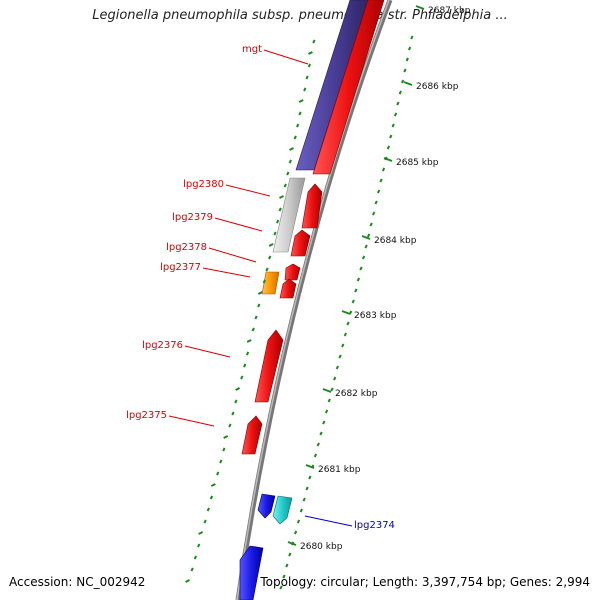  Describe the element at coordinates (146, 415) in the screenshot. I see `gene-label-lpg2375: lpg2375` at that location.